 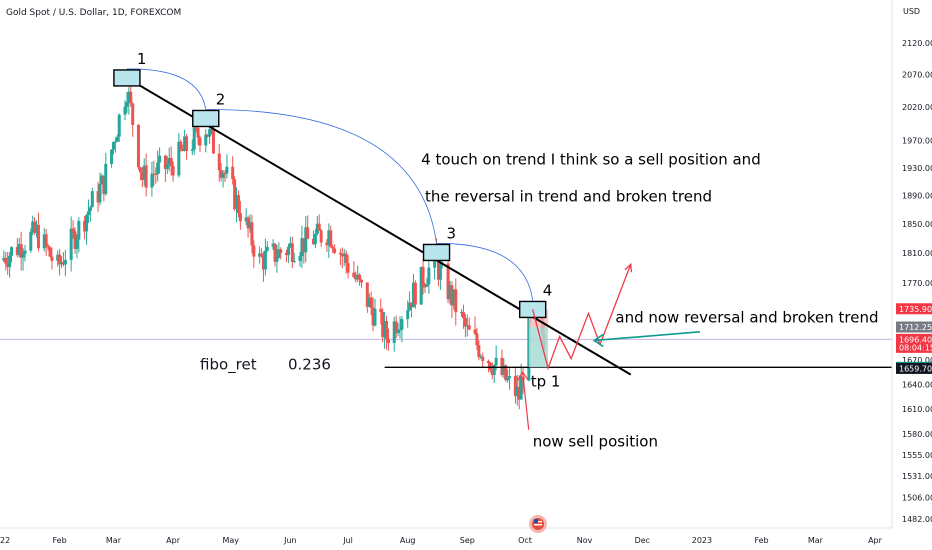 I want to click on price-tick-label: 1670.00, so click(x=917, y=360).